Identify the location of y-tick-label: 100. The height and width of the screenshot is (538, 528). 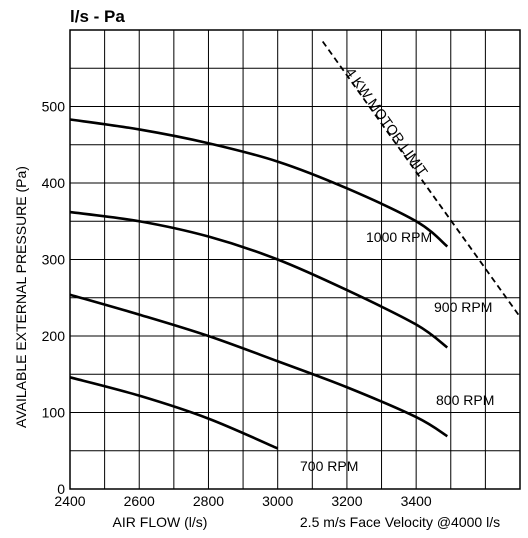
(54, 413).